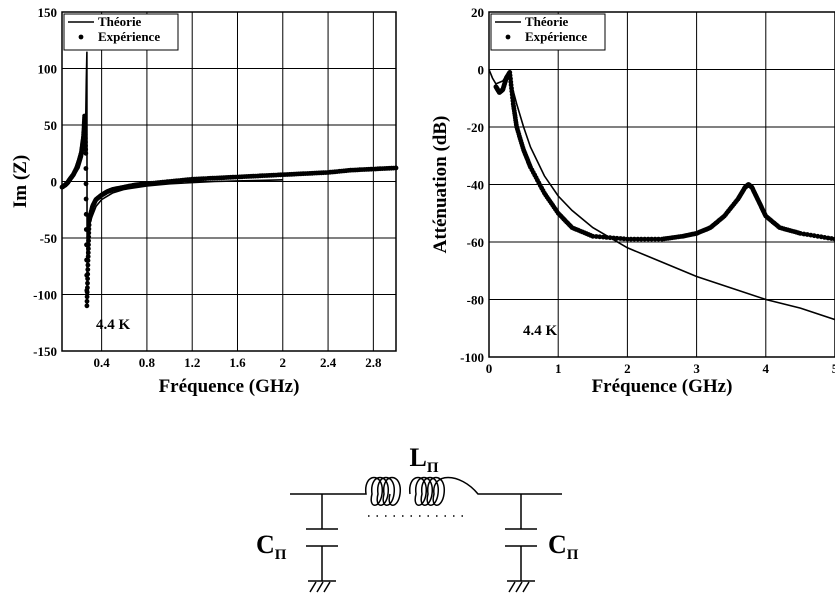  I want to click on x-tick-label: 1, so click(558, 368).